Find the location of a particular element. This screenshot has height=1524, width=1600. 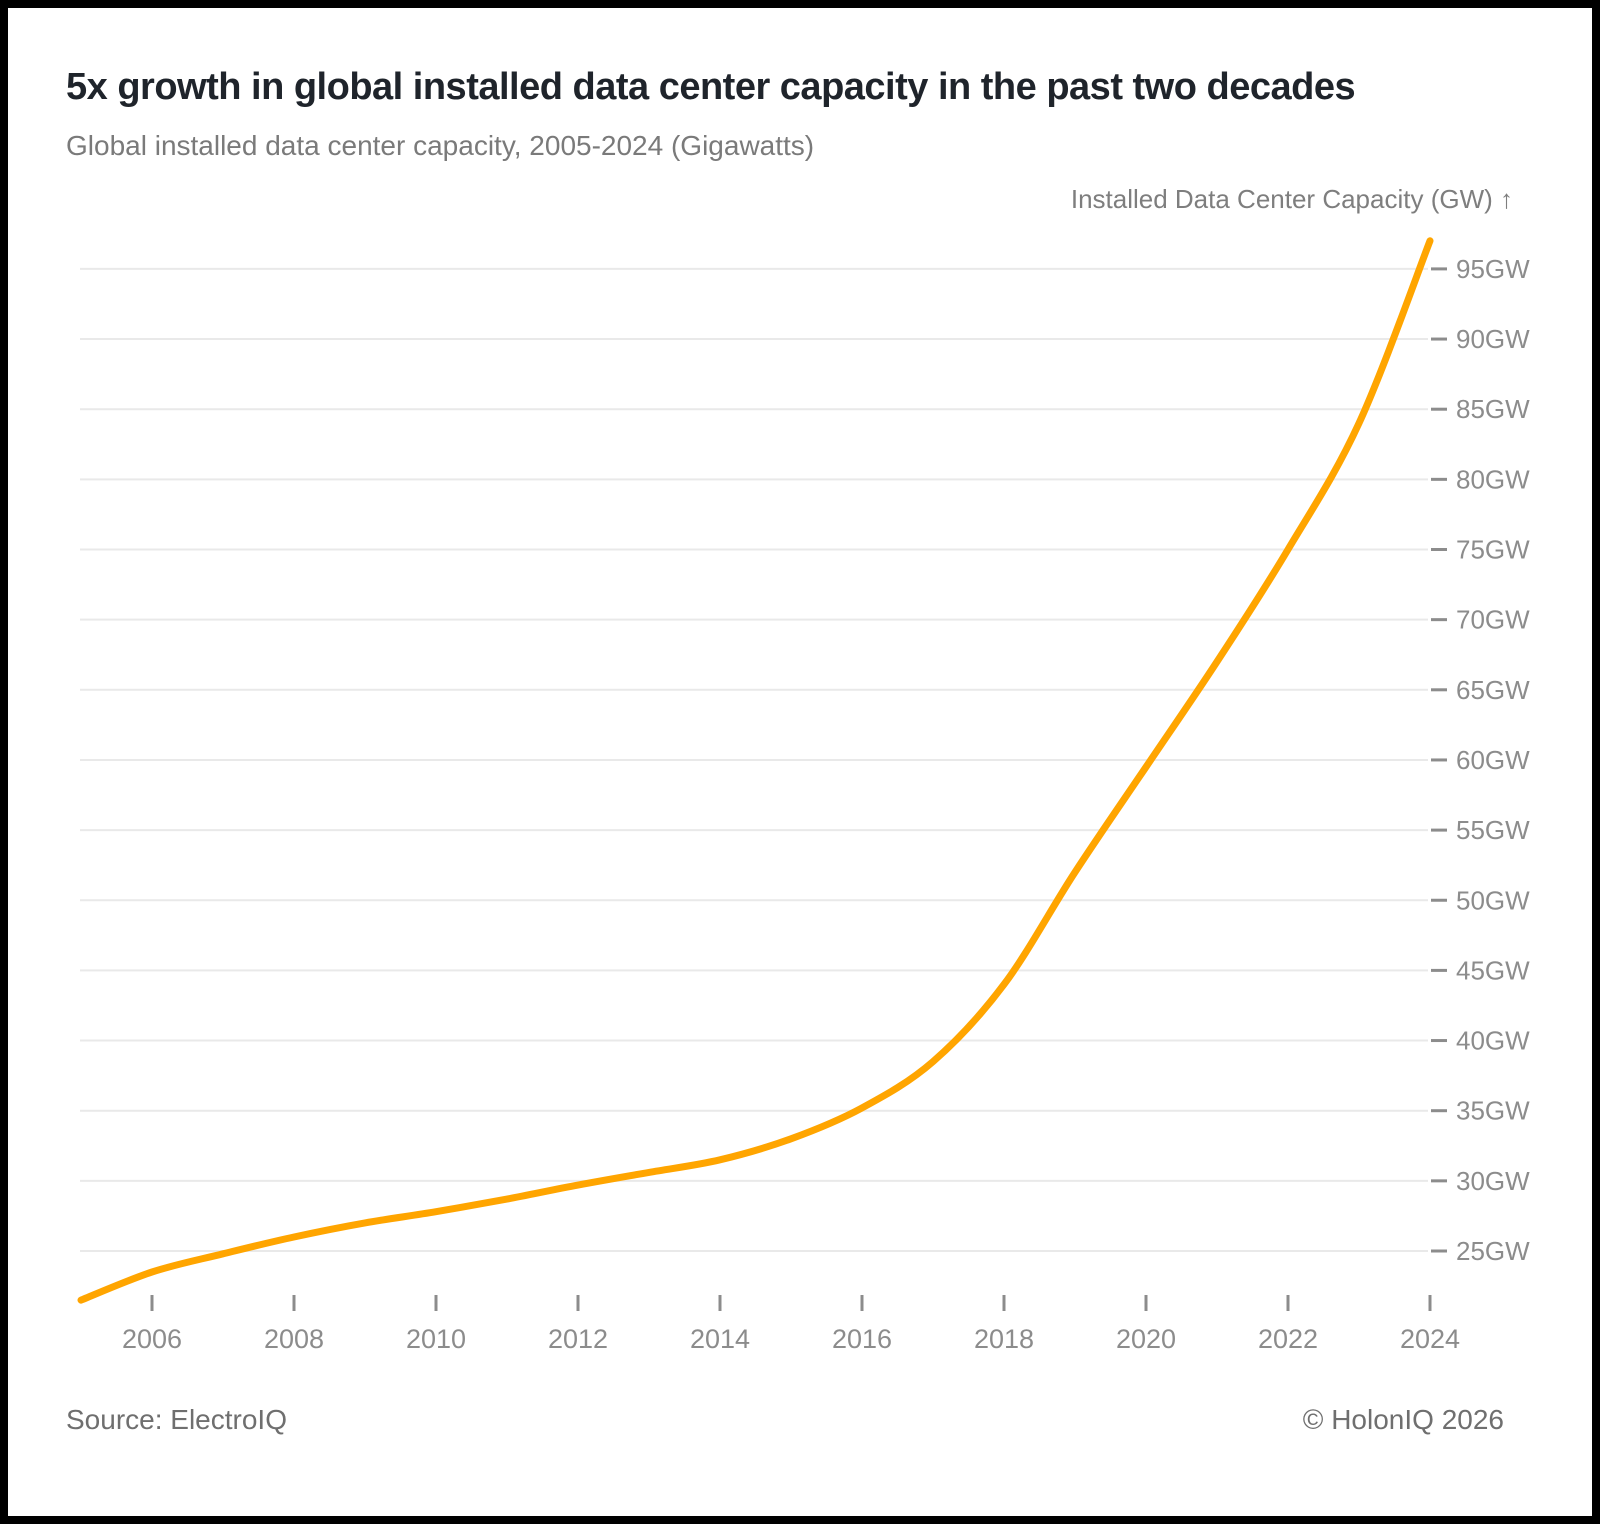

x-tick-label: 2016 is located at coordinates (862, 1339).